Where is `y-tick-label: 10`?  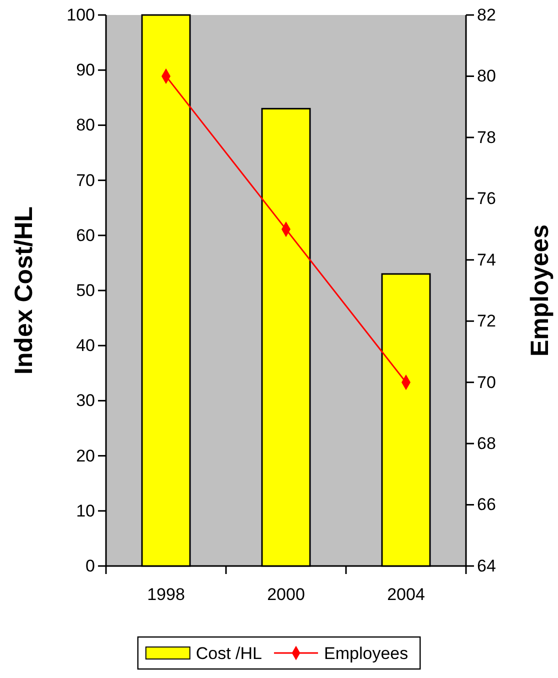
y-tick-label: 10 is located at coordinates (85, 510).